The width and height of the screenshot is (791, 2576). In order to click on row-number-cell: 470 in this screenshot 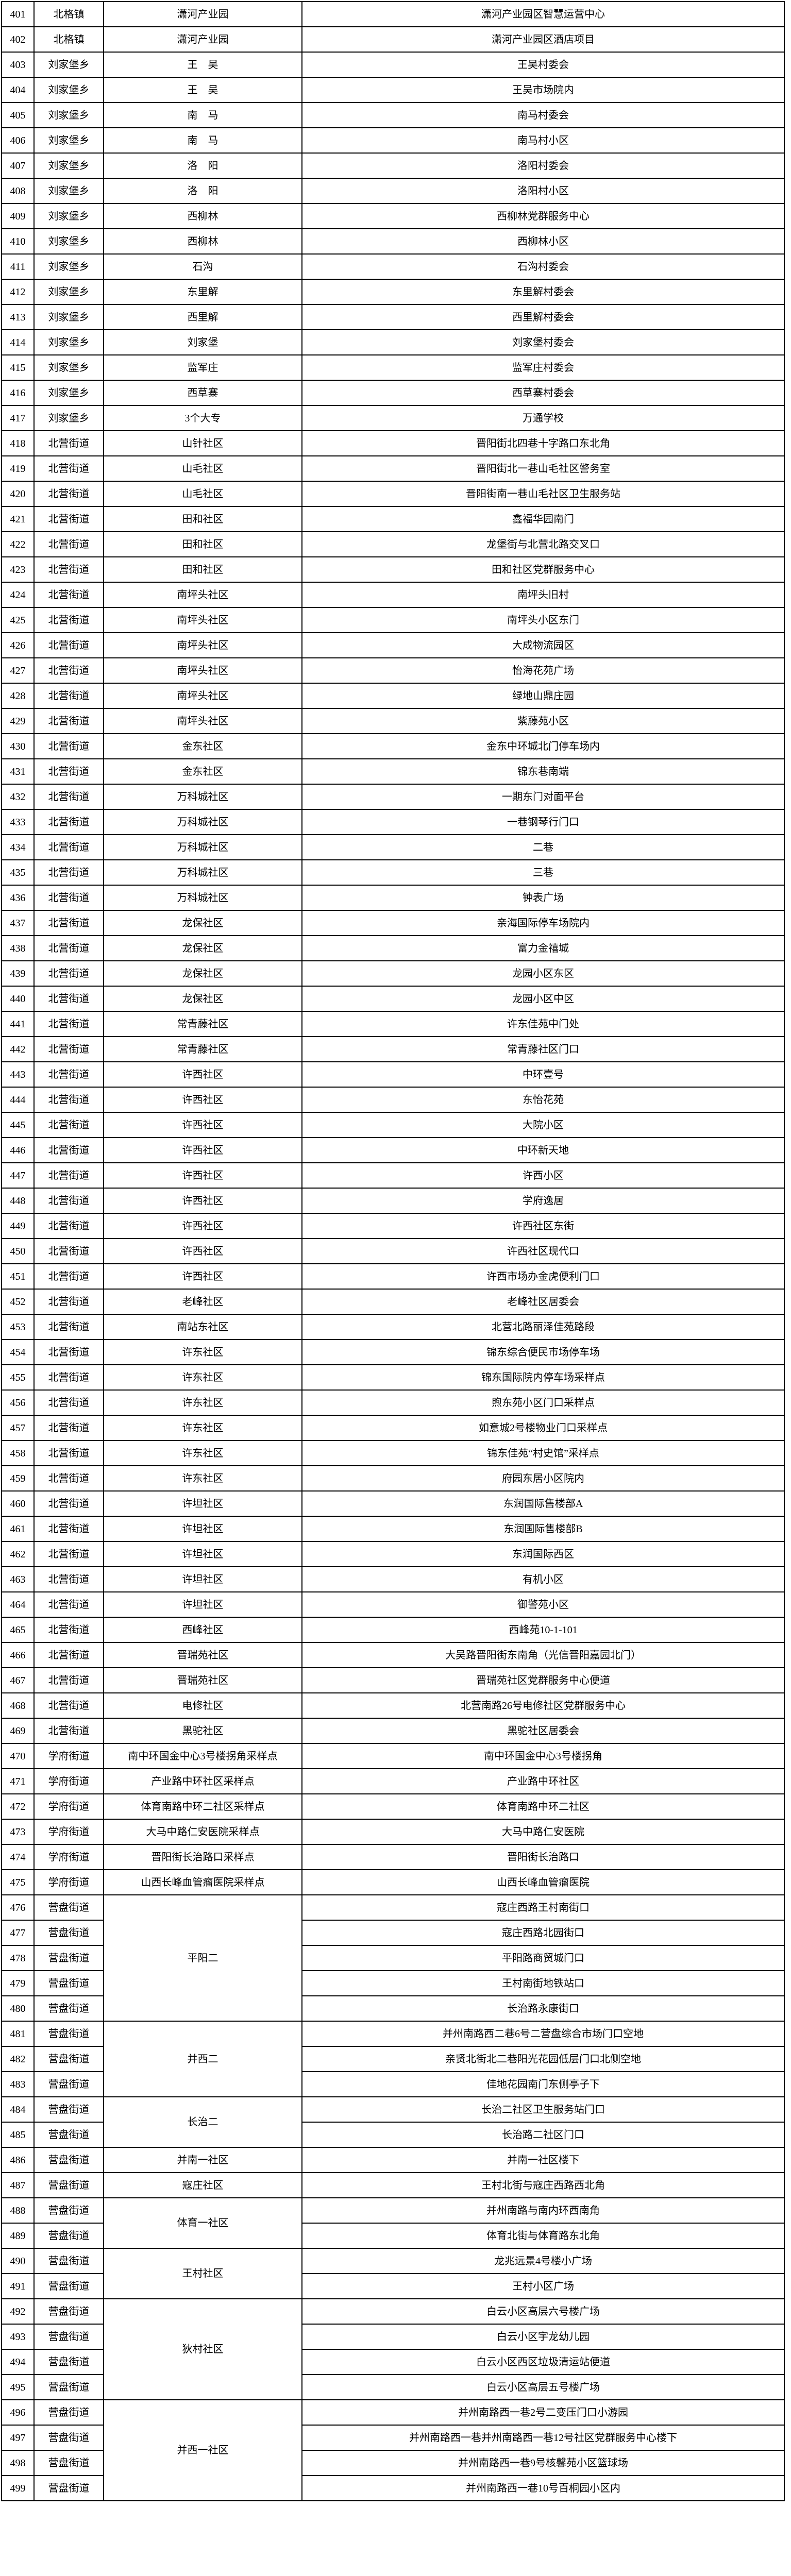, I will do `click(18, 1756)`.